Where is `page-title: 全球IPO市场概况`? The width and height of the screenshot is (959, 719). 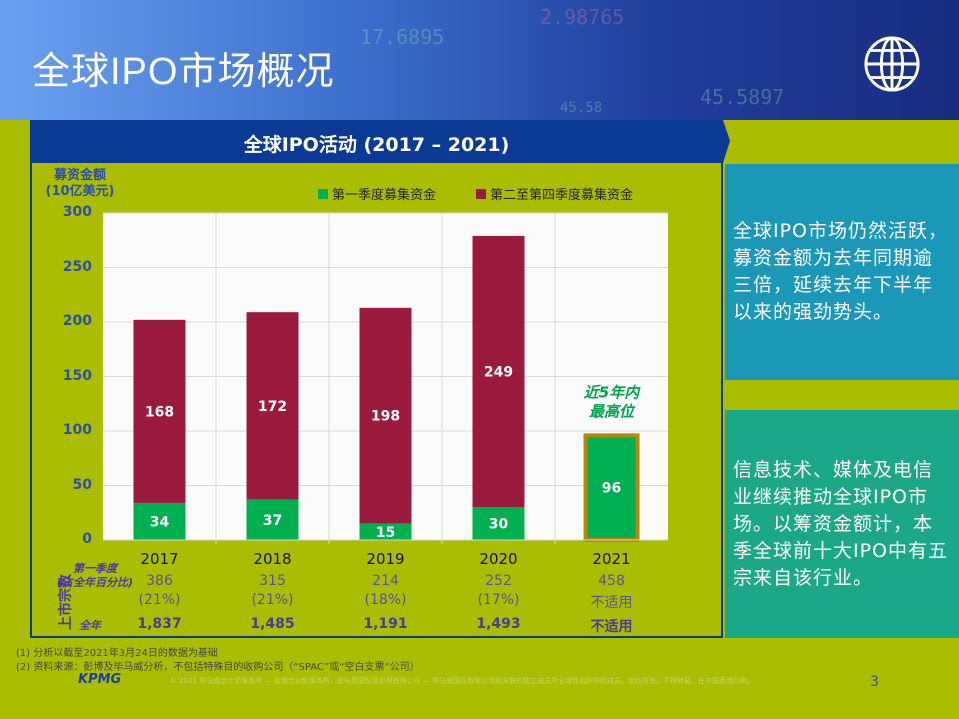 page-title: 全球IPO市场概况 is located at coordinates (183, 72).